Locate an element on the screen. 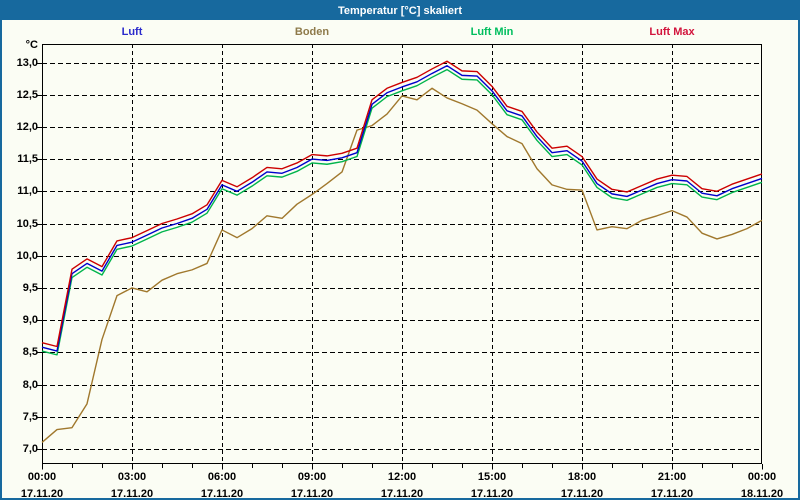  x-tick-time: 18:00 is located at coordinates (582, 477).